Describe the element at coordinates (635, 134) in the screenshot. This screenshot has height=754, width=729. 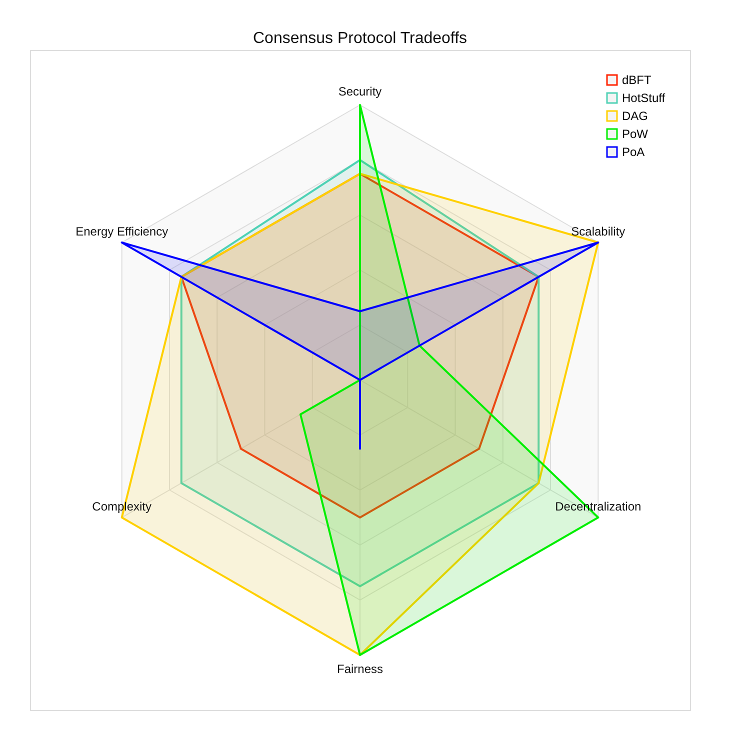
I see `legend-label: PoW` at that location.